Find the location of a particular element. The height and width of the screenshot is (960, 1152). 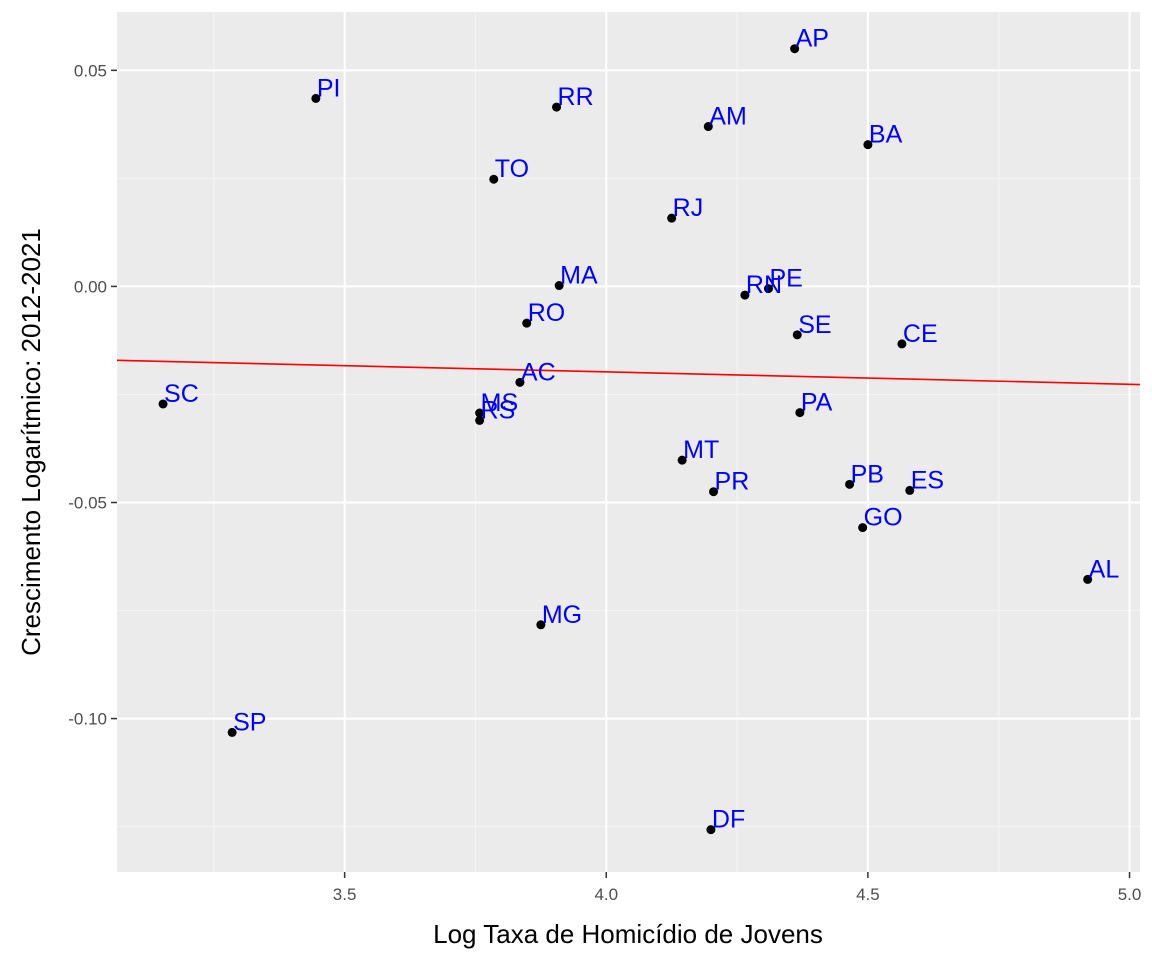

y-tick-label: 0.05 is located at coordinates (90, 70).